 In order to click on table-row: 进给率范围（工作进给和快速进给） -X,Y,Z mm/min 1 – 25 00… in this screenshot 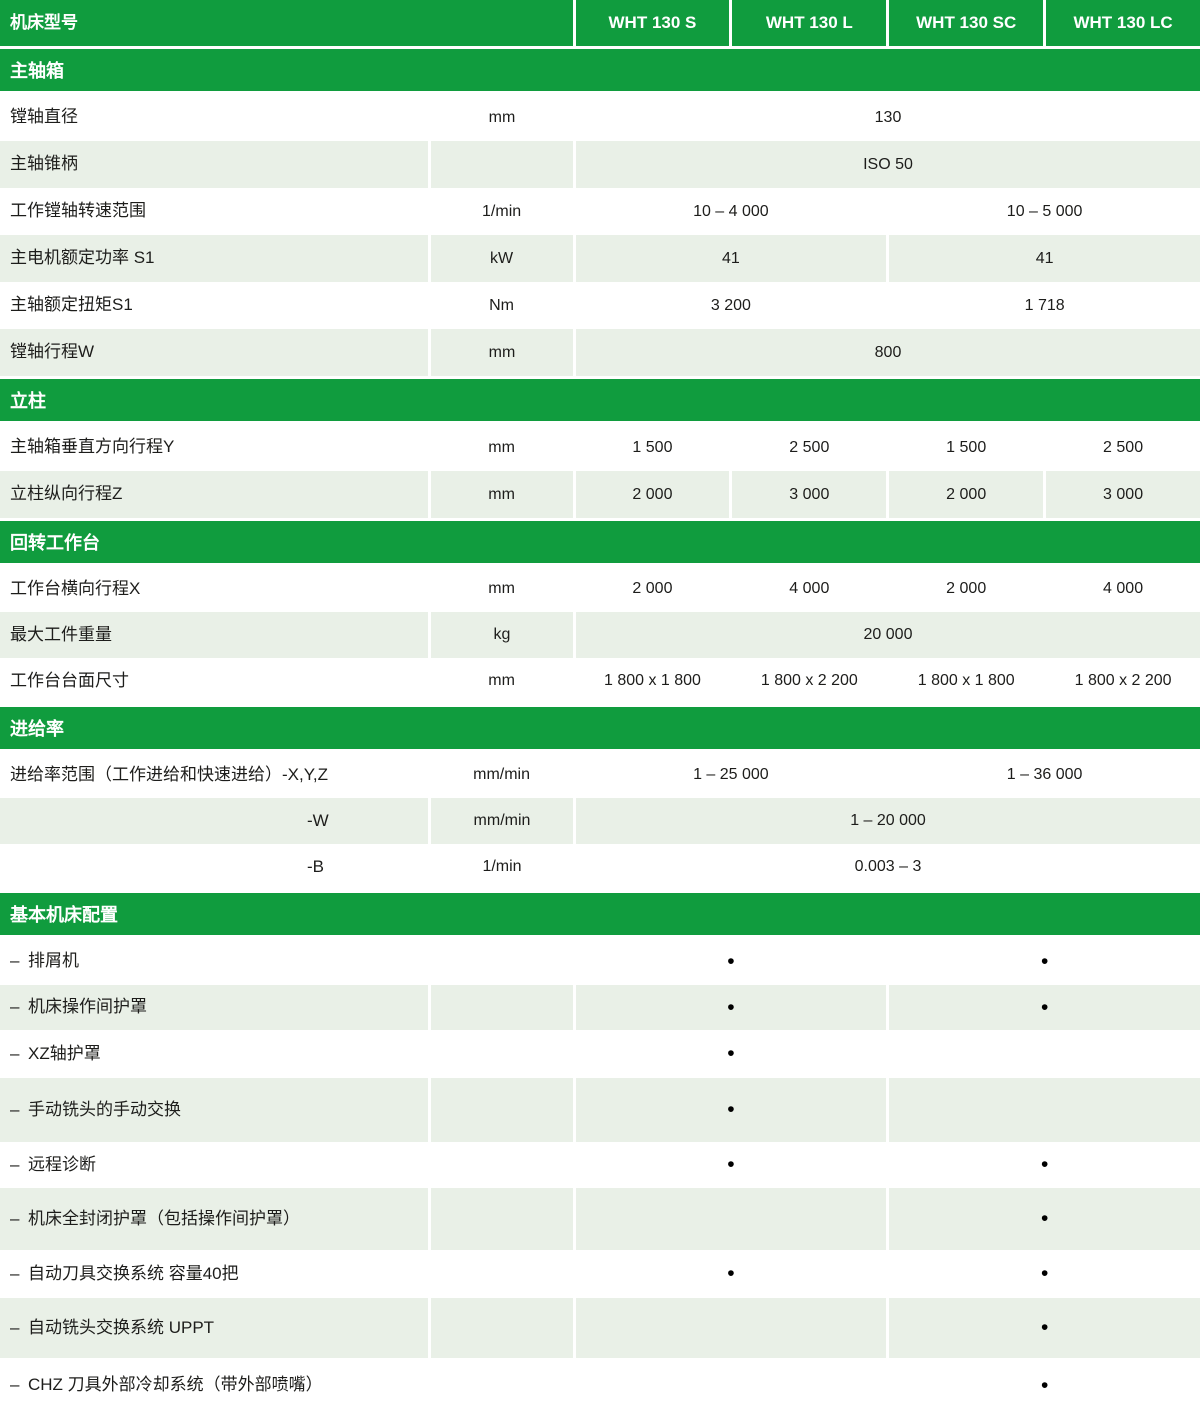, I will do `click(600, 775)`.